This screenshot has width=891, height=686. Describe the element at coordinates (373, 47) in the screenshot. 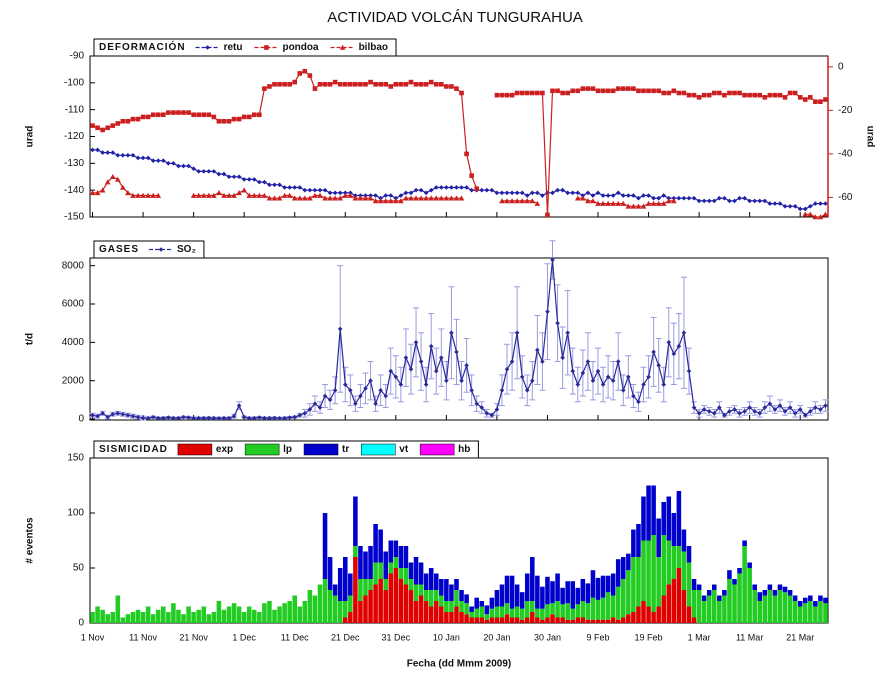

I see `legend-label: bilbao` at that location.